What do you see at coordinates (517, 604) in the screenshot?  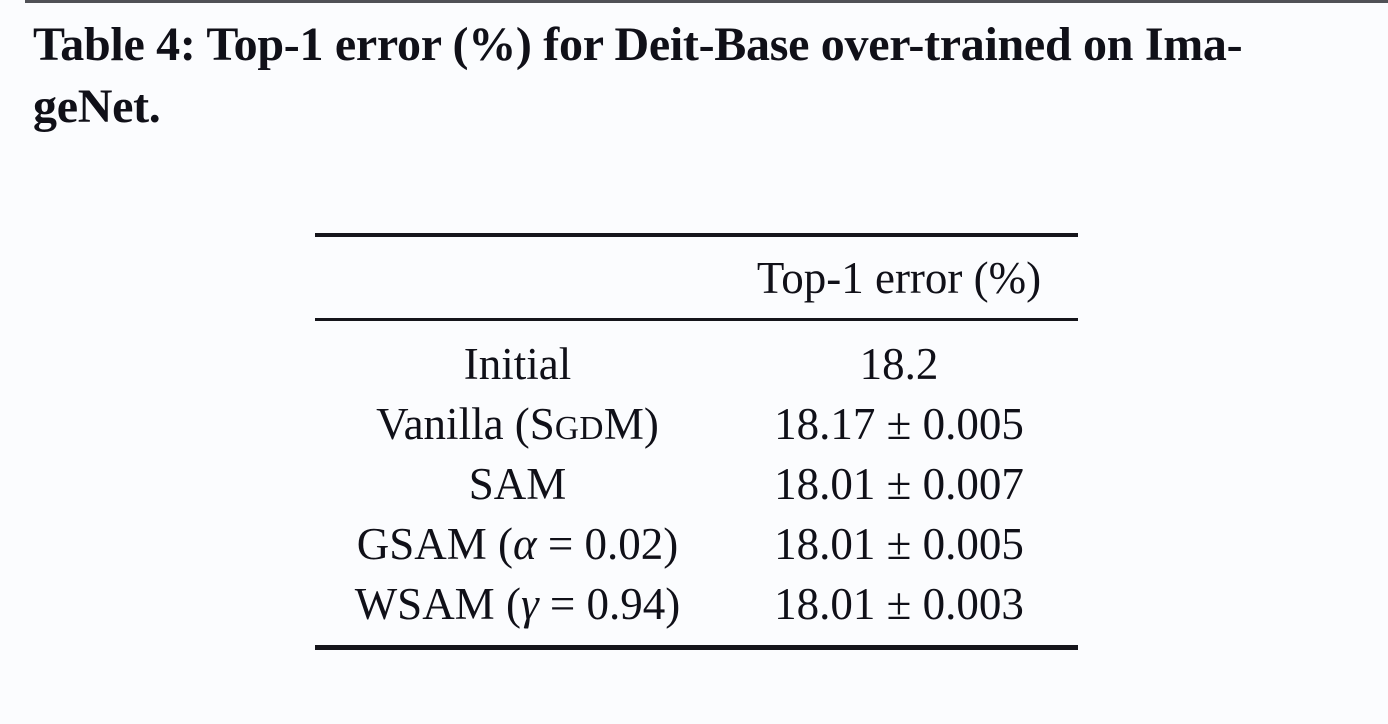 I see `method-cell: WSAM (γ = 0.94)` at bounding box center [517, 604].